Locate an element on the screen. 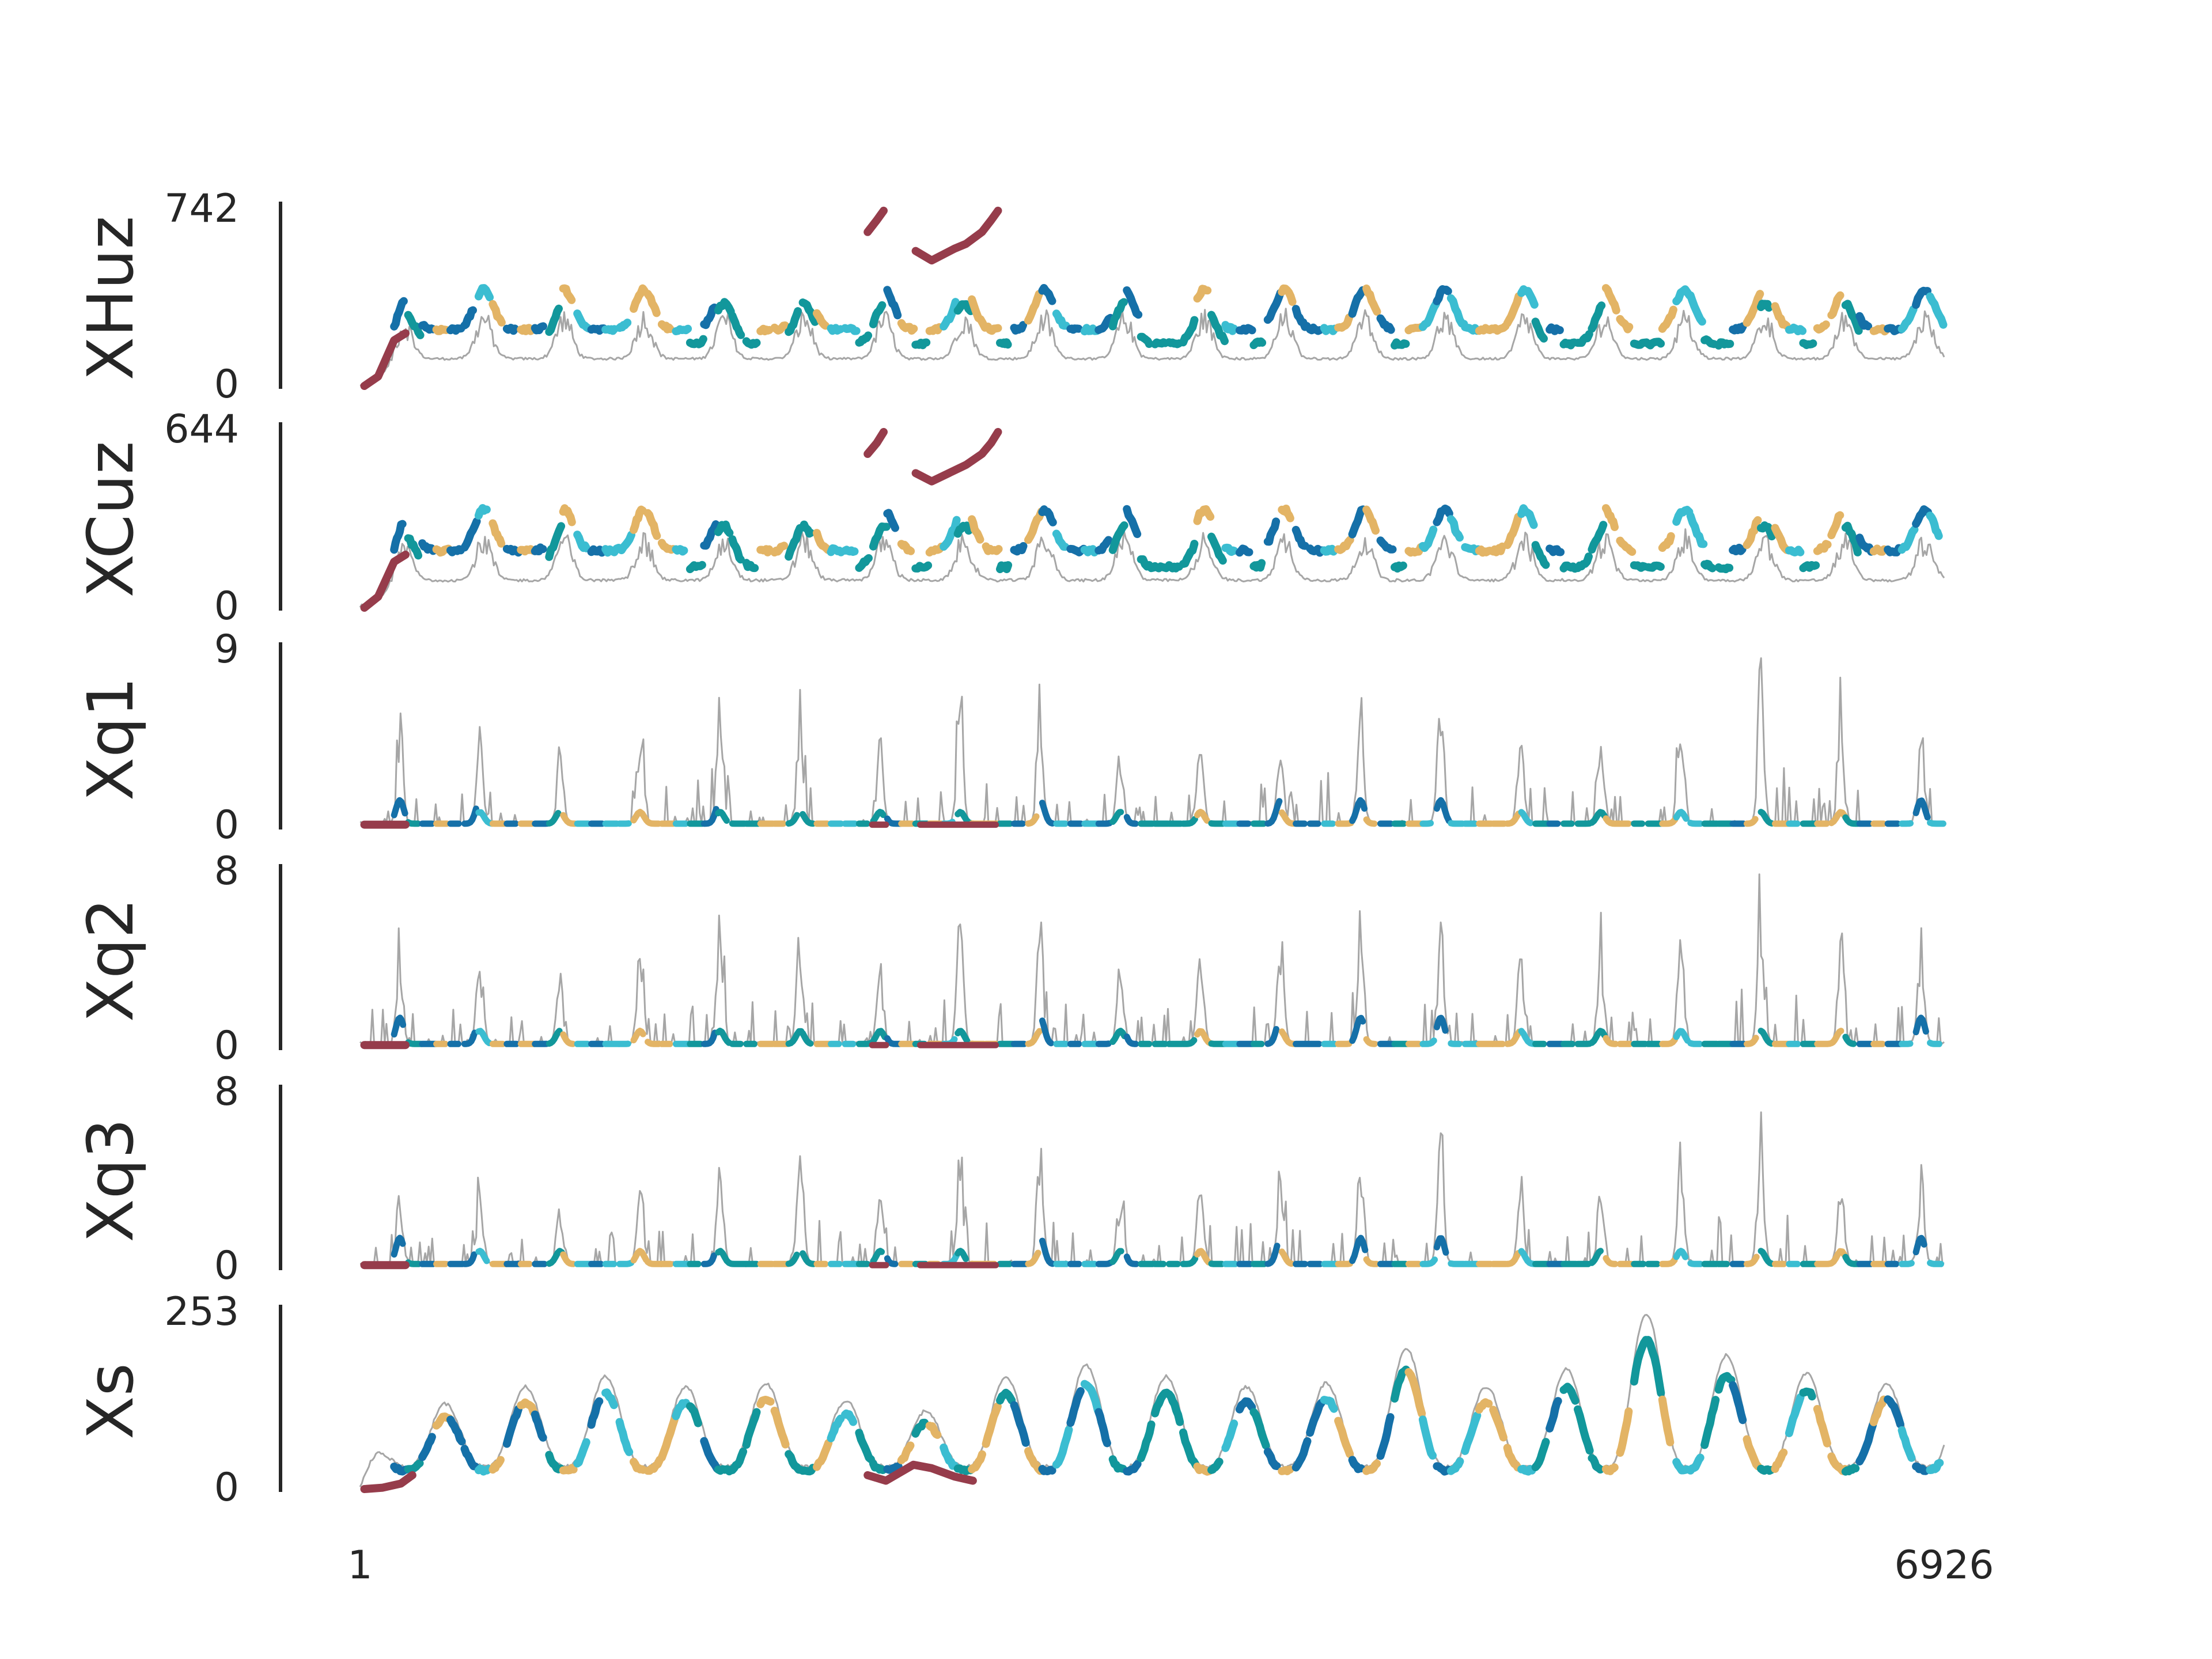 Image resolution: width=2212 pixels, height=1659 pixels. observed-series-xhuz is located at coordinates (1152, 347).